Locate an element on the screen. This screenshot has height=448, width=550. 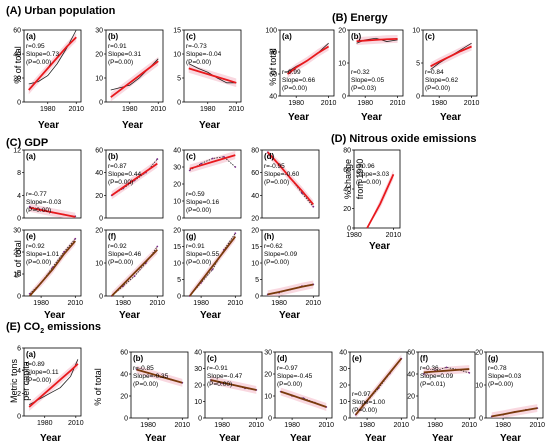
co2-title-suffix: emissions is located at coordinates (72, 327).